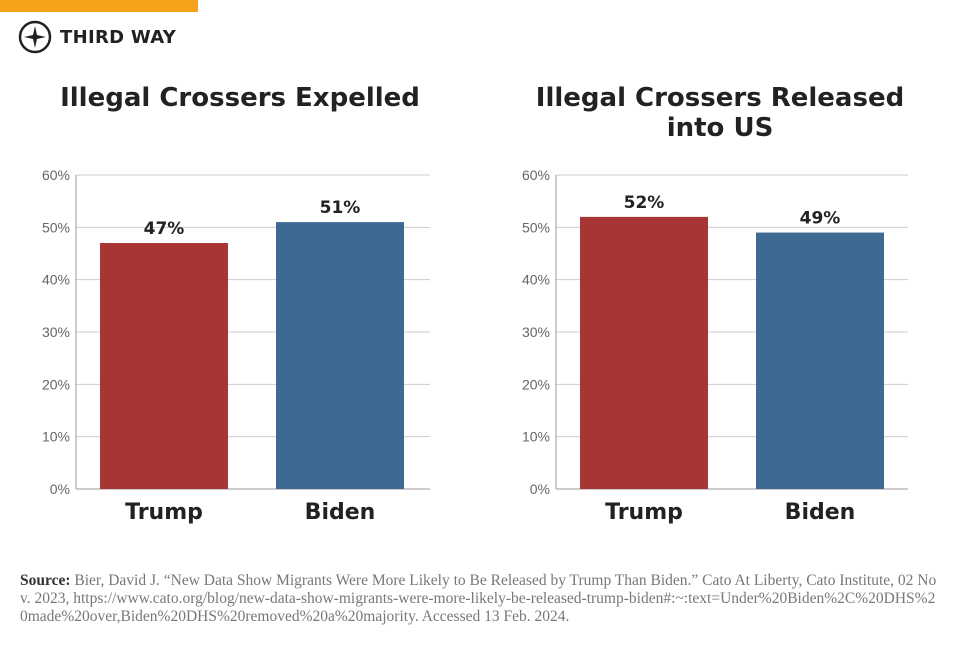 The width and height of the screenshot is (960, 663). Describe the element at coordinates (118, 37) in the screenshot. I see `brand-name: THIRD WAY` at that location.